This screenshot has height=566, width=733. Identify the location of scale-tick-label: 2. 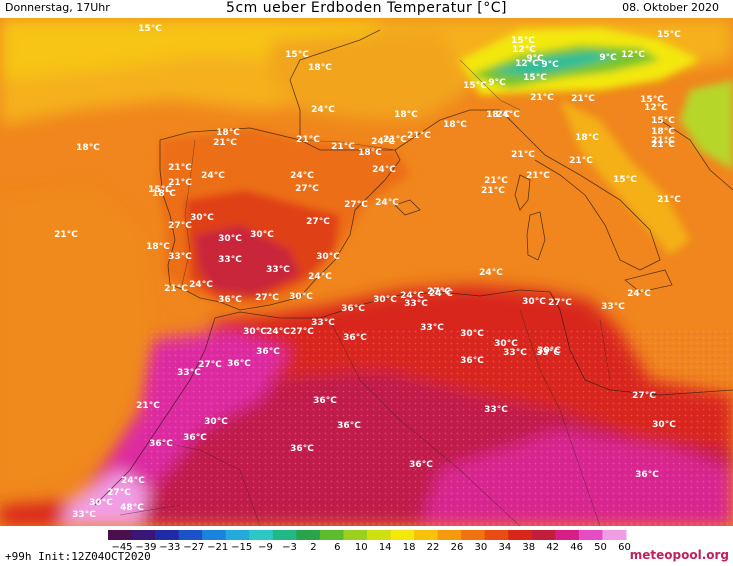
(313, 547).